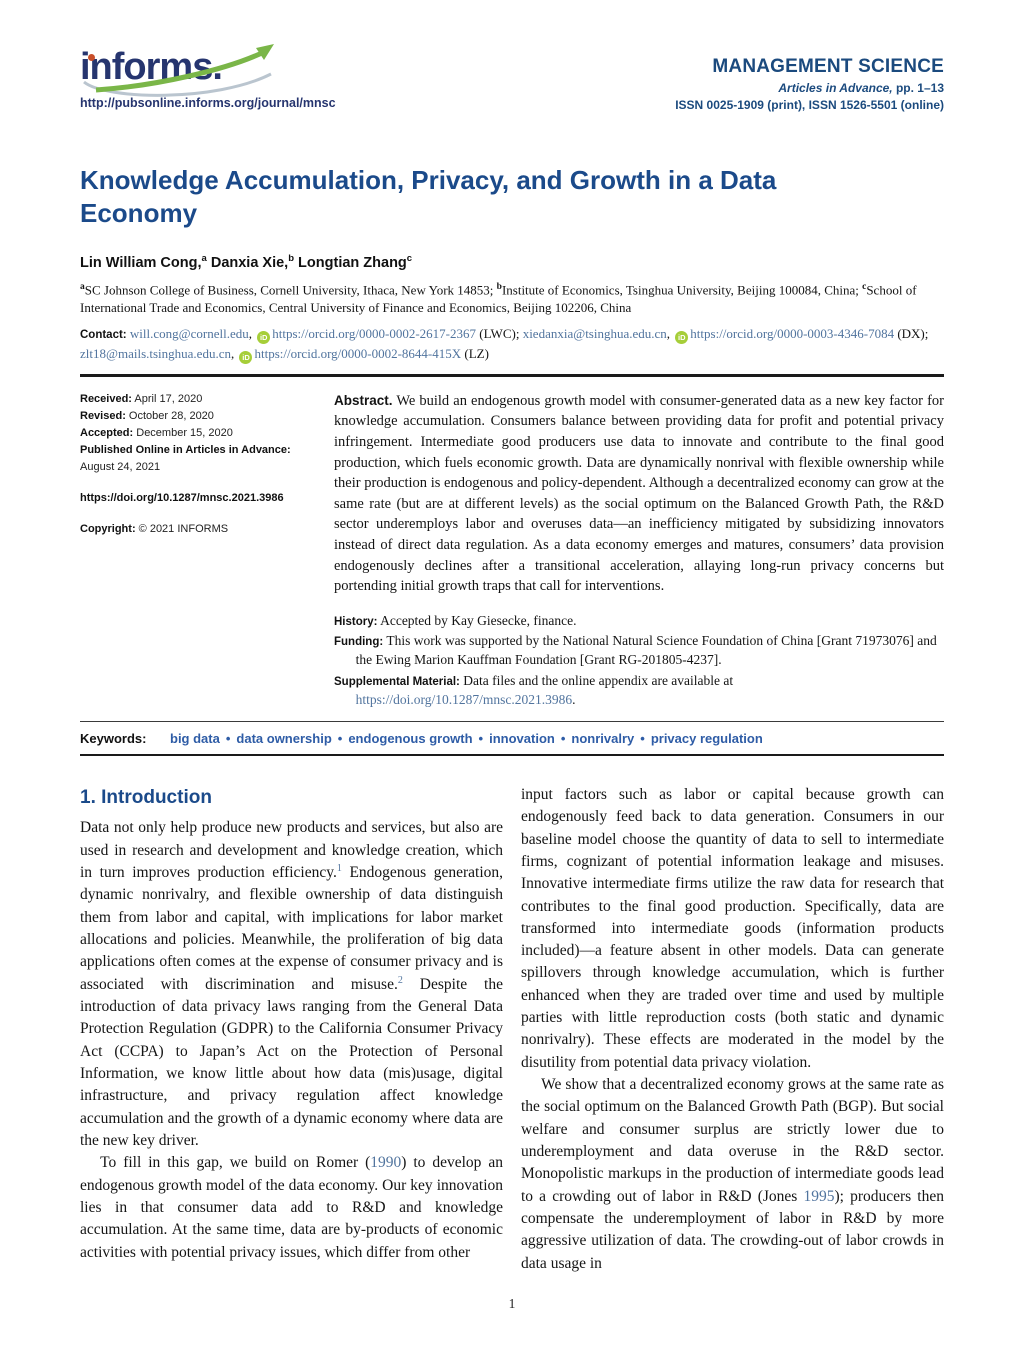 This screenshot has width=1024, height=1369. What do you see at coordinates (706, 738) in the screenshot?
I see `keyword: privacy regulation` at bounding box center [706, 738].